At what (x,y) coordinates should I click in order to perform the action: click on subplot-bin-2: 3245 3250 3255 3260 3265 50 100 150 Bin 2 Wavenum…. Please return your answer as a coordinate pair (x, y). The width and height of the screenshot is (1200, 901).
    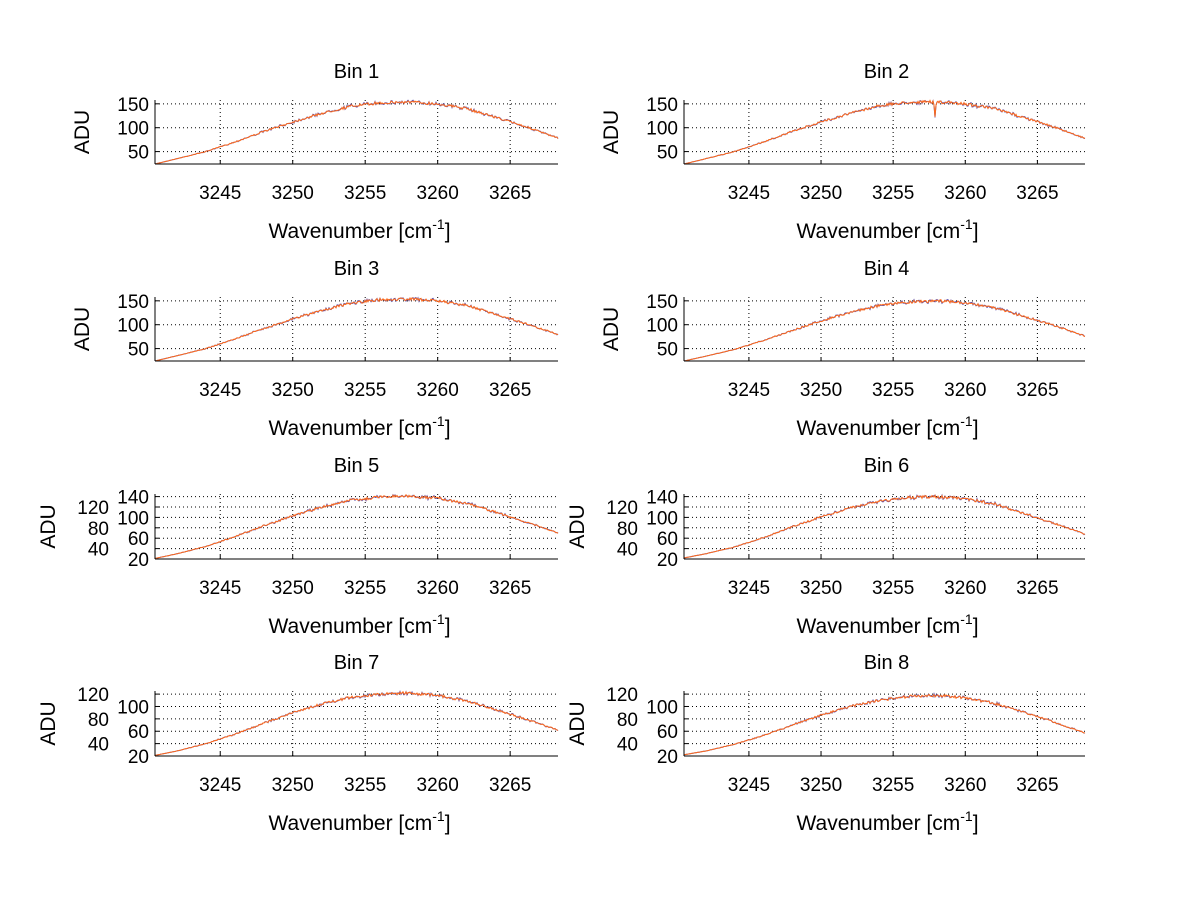
    Looking at the image, I should click on (843, 152).